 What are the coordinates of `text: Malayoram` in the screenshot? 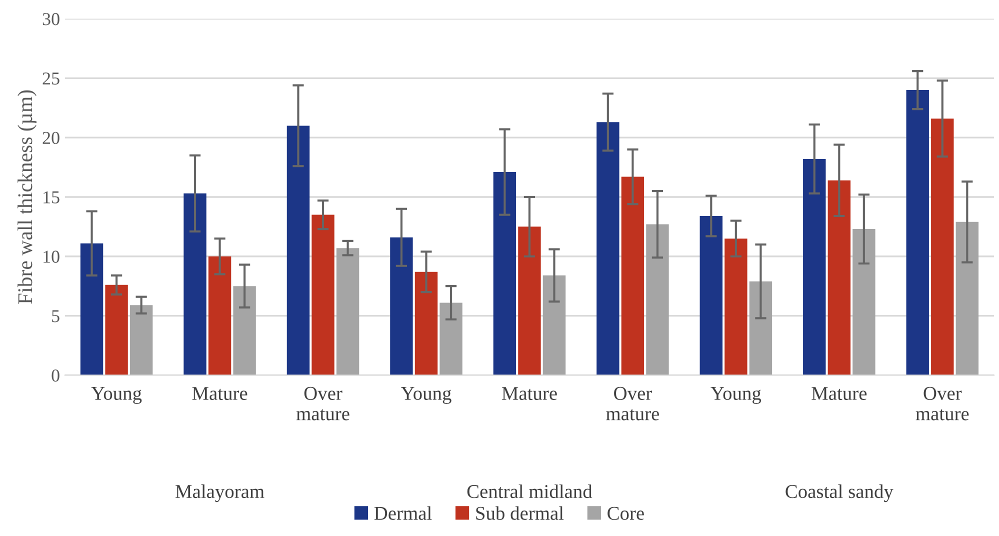 It's located at (220, 493).